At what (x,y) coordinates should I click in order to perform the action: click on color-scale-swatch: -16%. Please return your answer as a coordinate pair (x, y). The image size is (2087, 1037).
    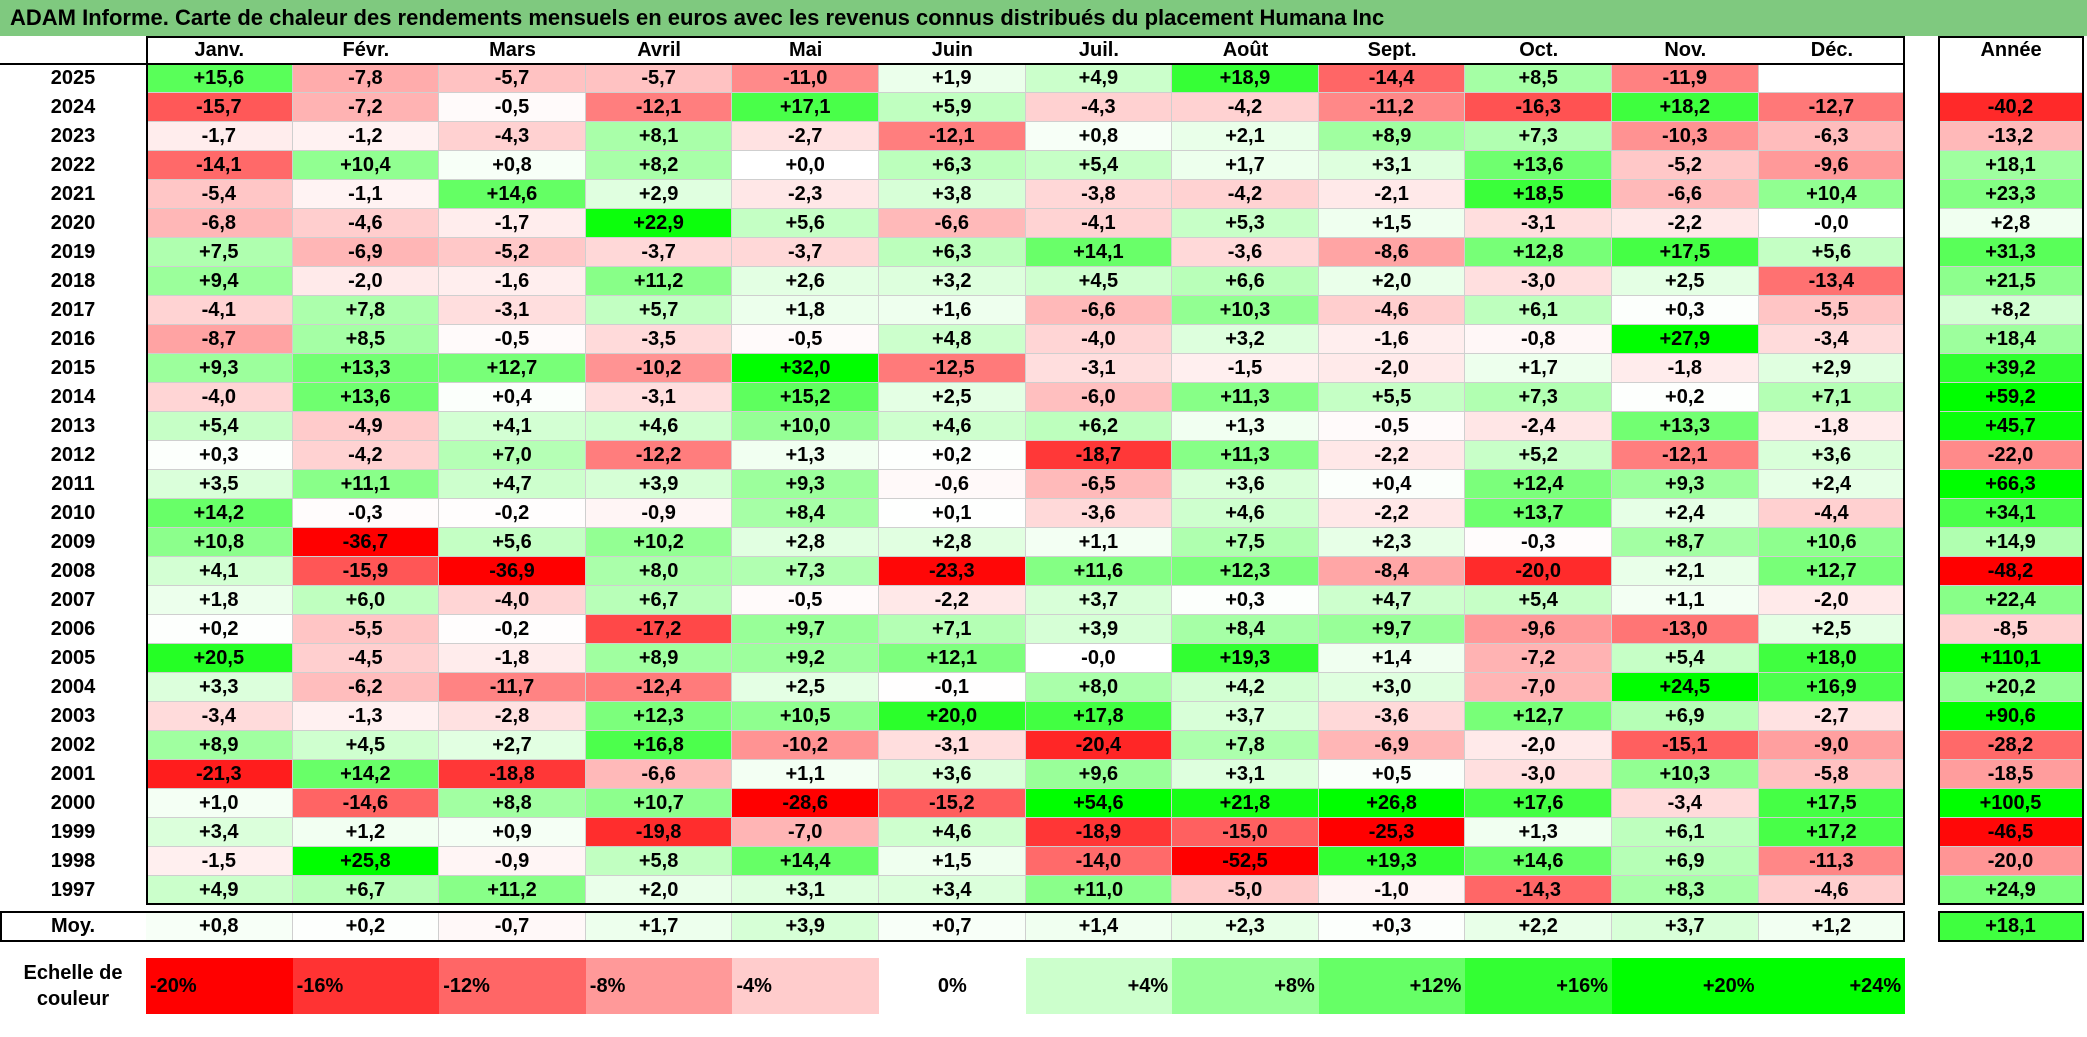
    Looking at the image, I should click on (366, 986).